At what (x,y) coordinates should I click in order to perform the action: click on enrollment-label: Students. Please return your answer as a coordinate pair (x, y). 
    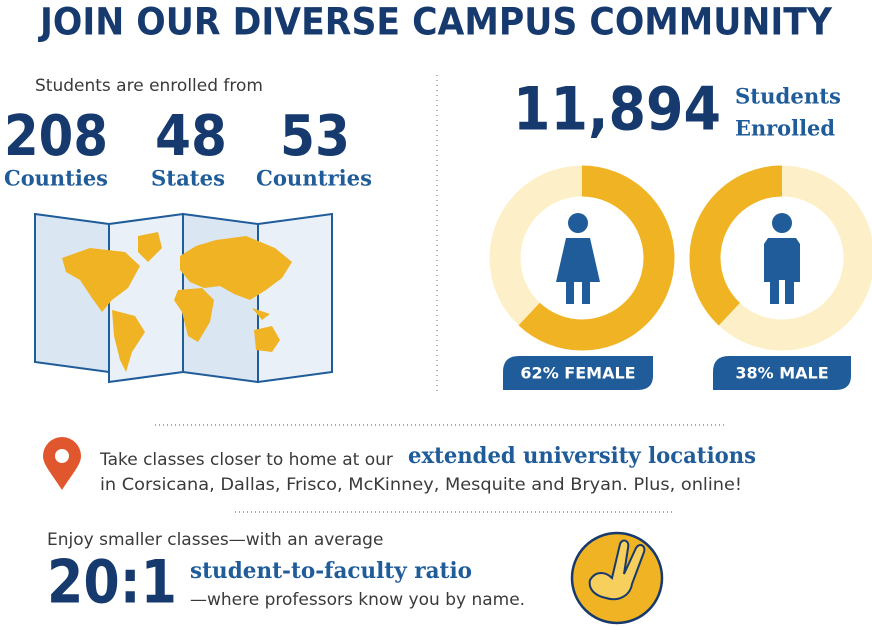
    Looking at the image, I should click on (788, 96).